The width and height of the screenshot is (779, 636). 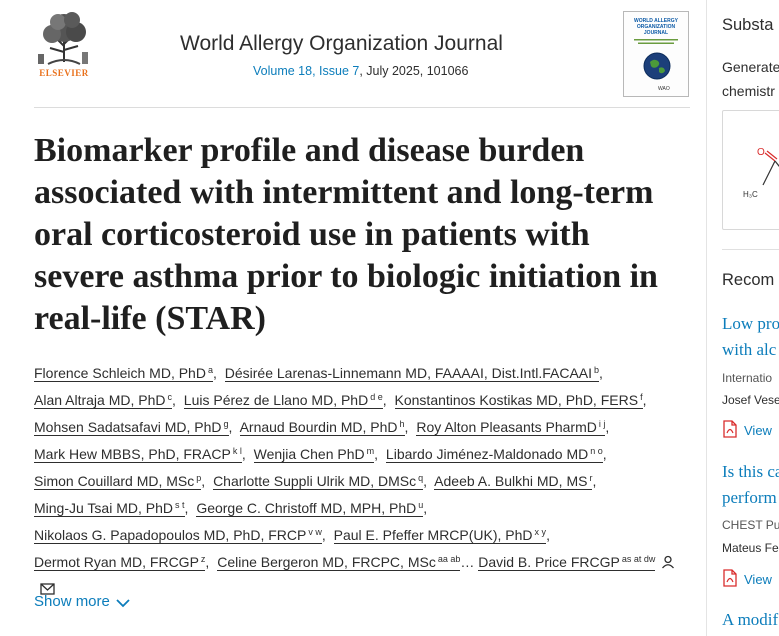 I want to click on author-link: Paul E. Pfeffer MRCP(UK), PhD x y, so click(x=440, y=535).